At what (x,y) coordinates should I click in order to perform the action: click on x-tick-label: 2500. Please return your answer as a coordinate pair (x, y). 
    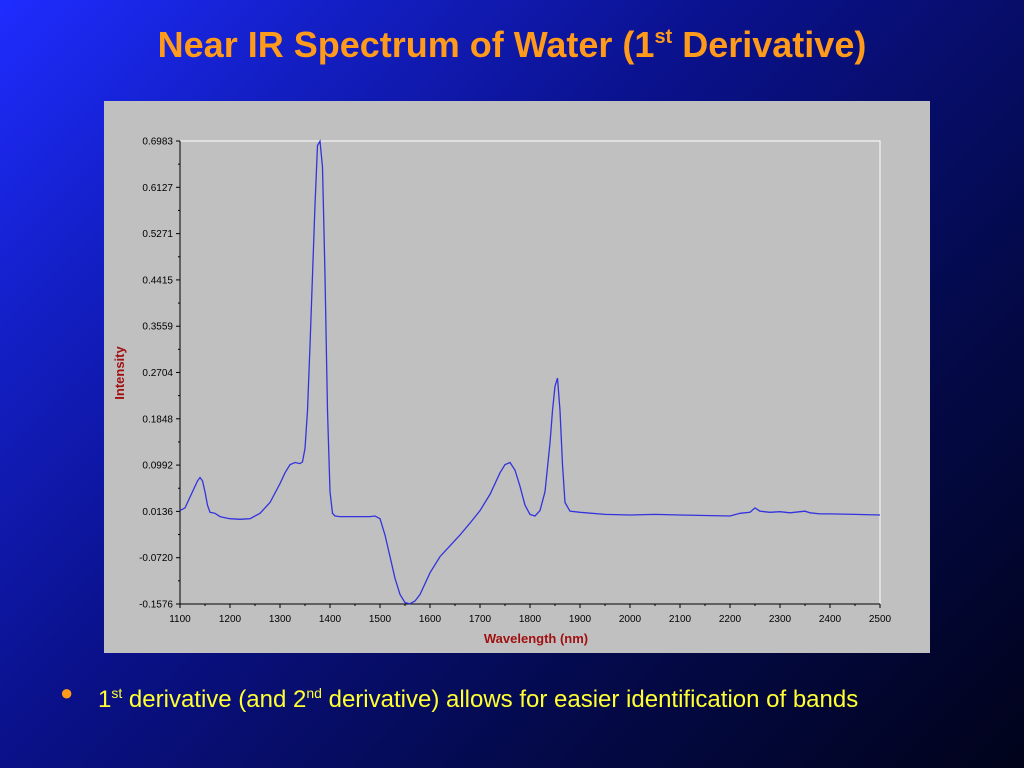
    Looking at the image, I should click on (880, 619).